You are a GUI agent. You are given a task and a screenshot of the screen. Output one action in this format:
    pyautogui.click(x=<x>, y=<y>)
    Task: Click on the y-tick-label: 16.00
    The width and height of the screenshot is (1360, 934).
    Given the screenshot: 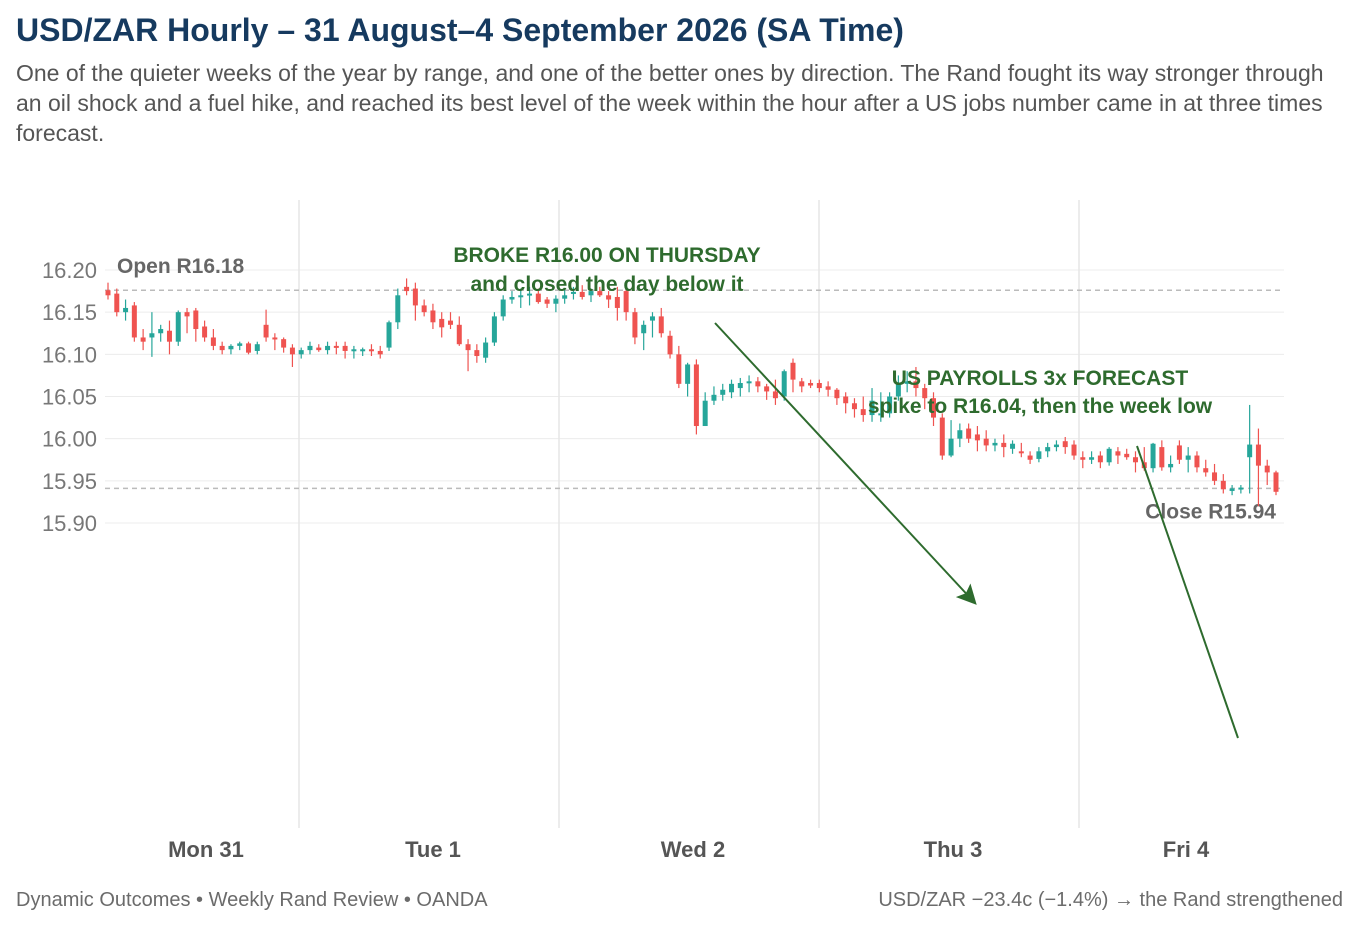 What is the action you would take?
    pyautogui.click(x=69, y=439)
    